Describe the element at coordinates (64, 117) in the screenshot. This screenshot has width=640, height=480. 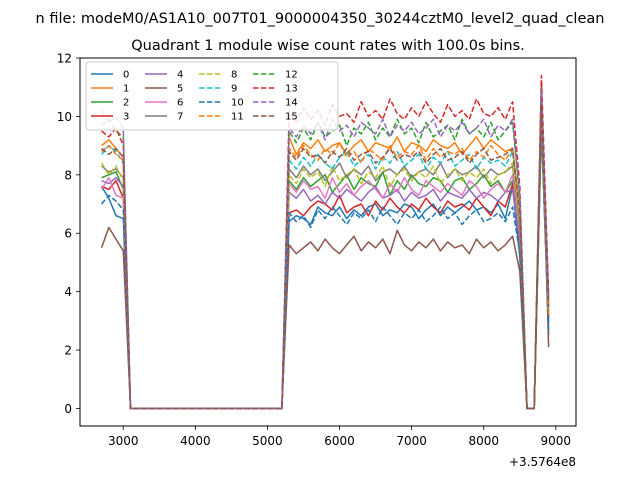
I see `y-tick-label: 10` at that location.